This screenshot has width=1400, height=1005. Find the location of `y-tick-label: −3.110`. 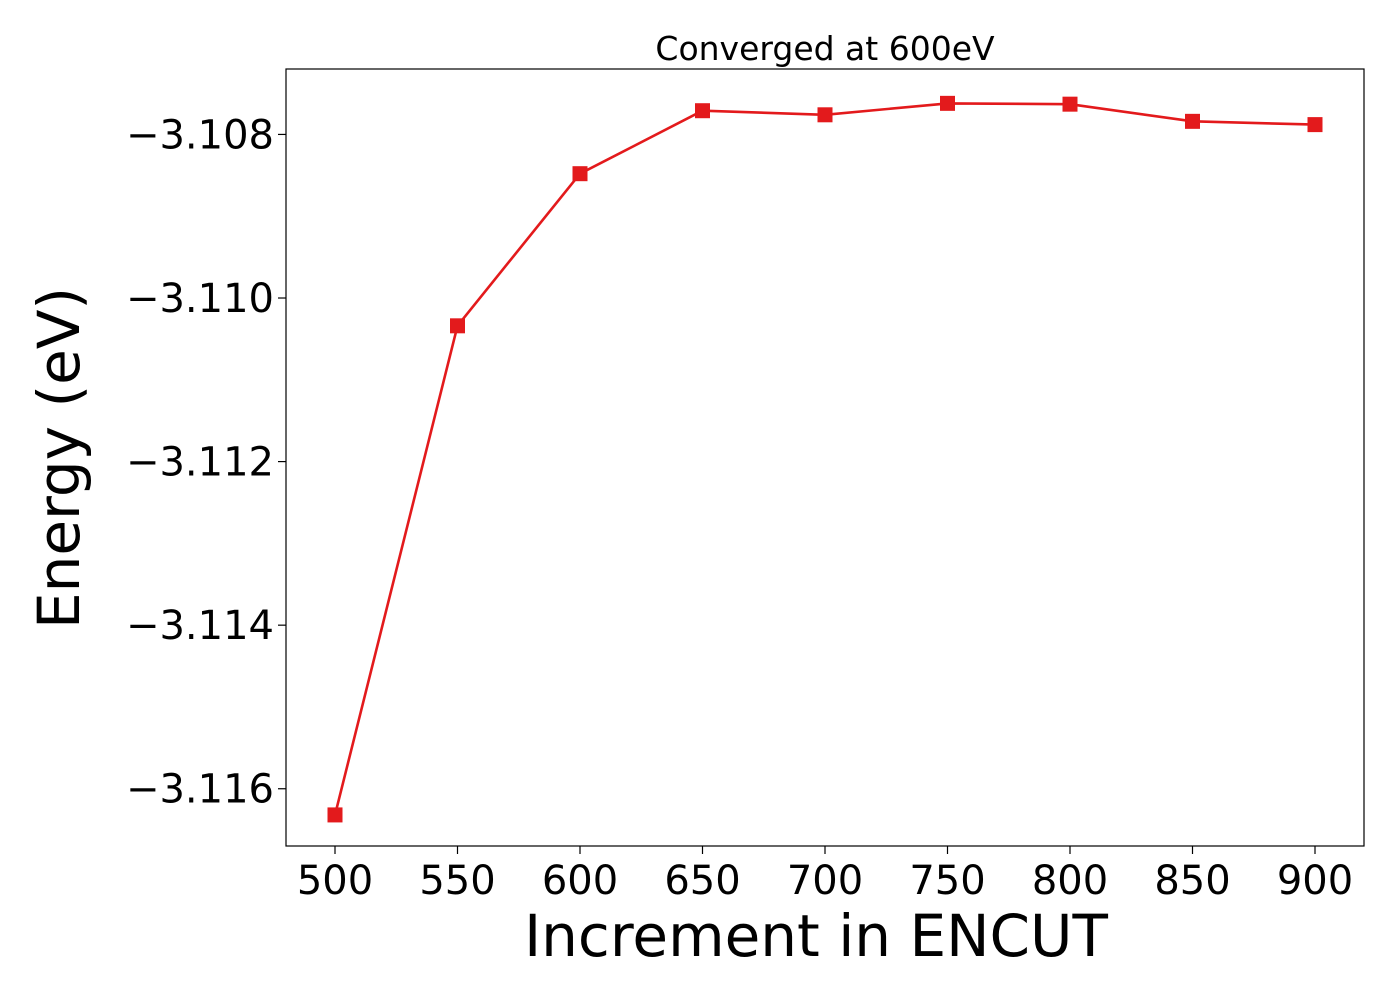

y-tick-label: −3.110 is located at coordinates (200, 299).